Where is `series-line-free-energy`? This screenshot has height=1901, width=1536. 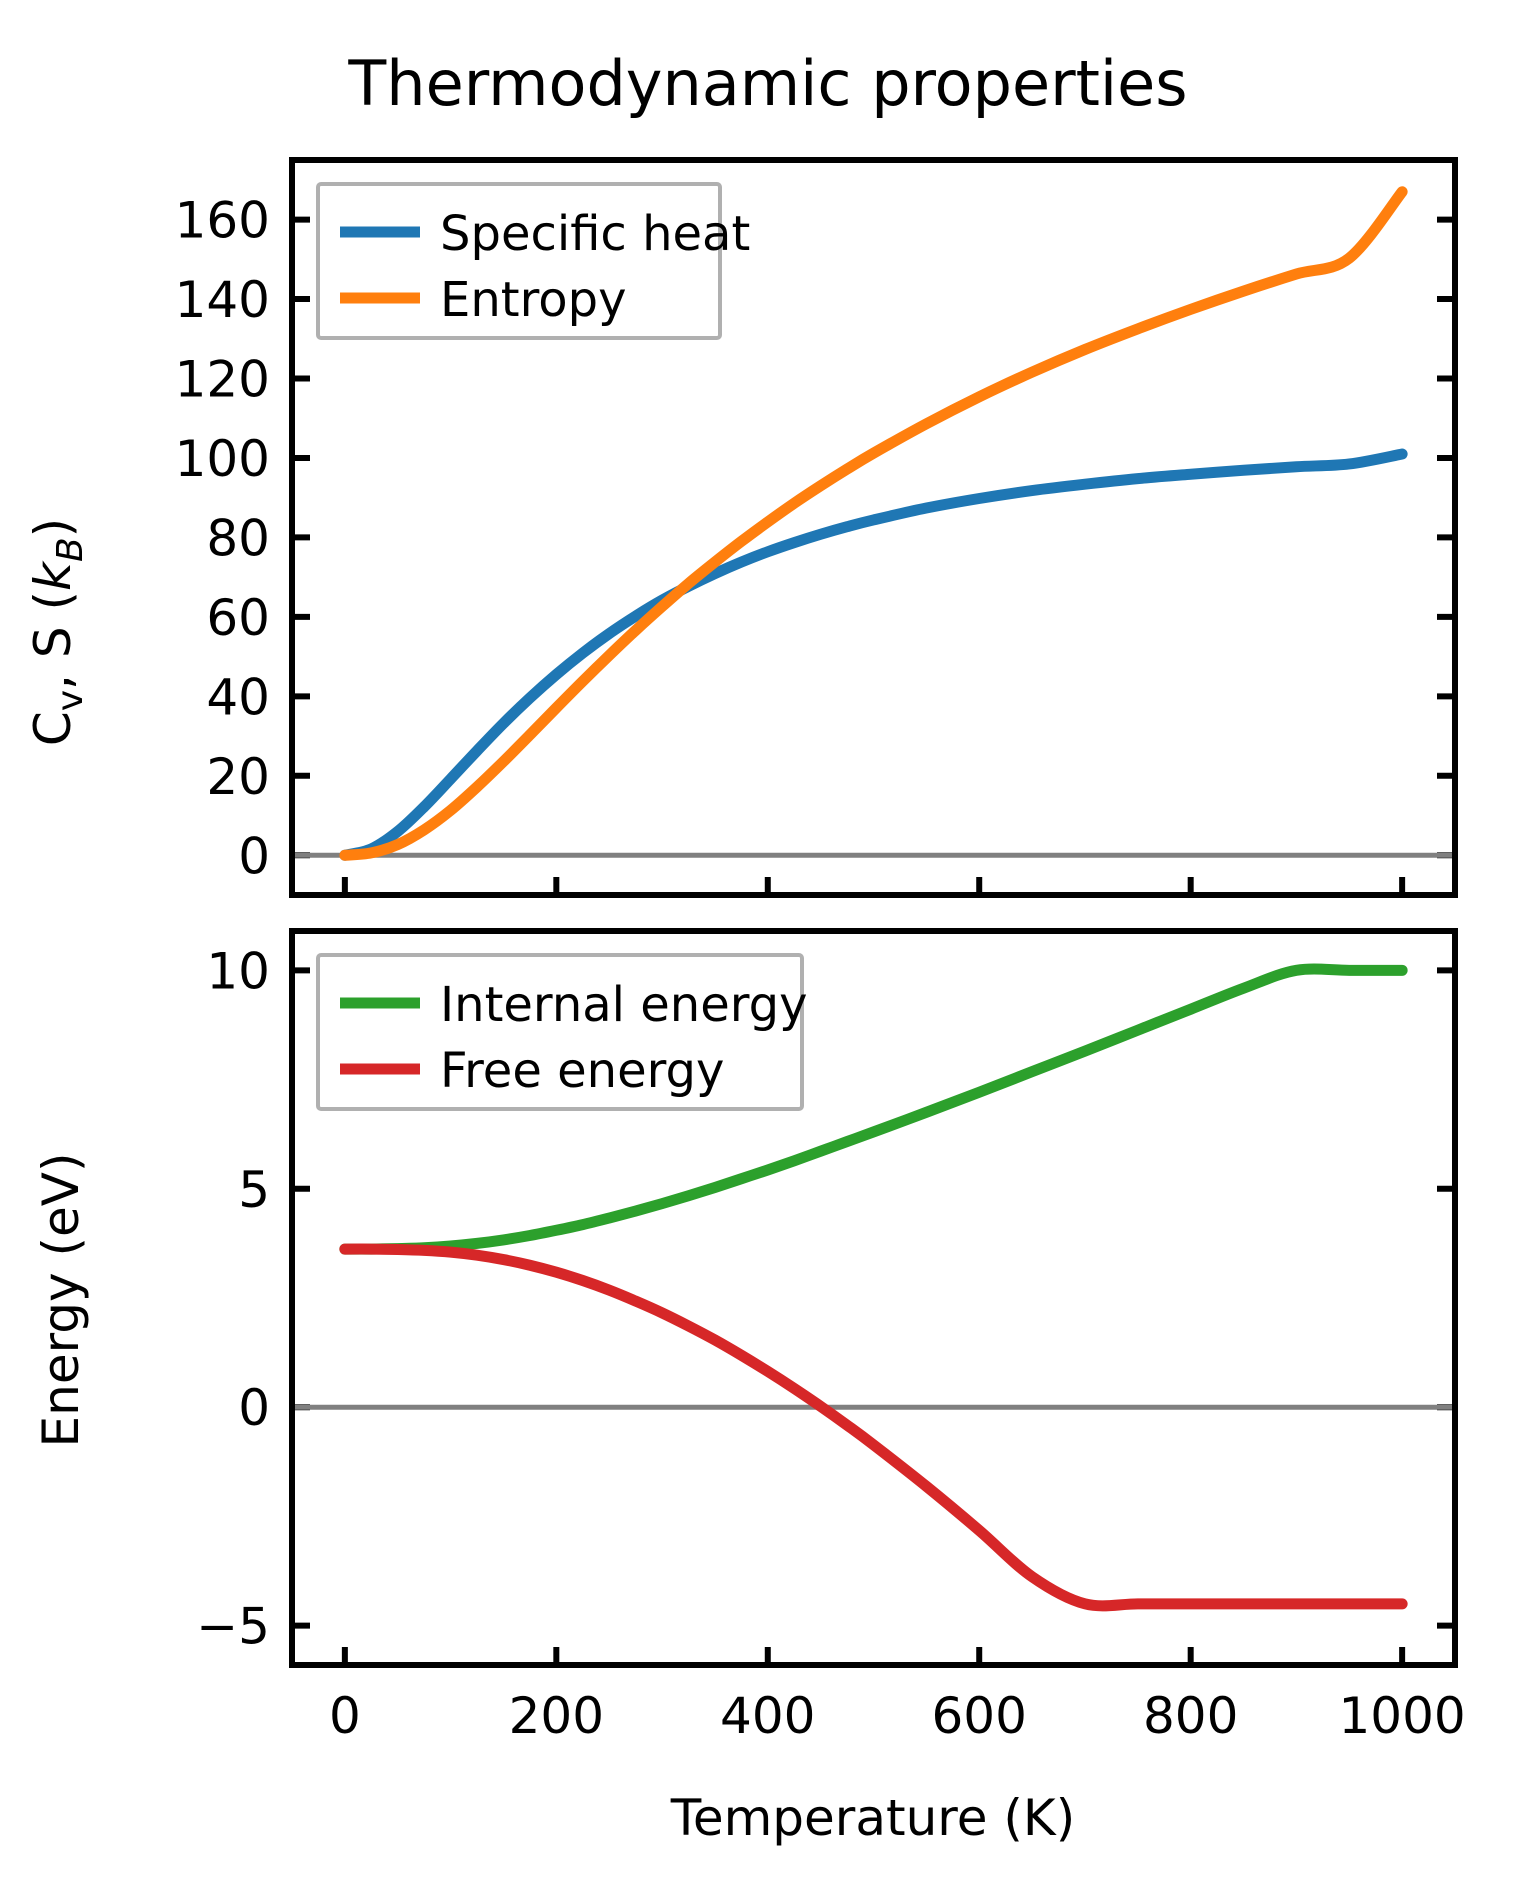 series-line-free-energy is located at coordinates (873, 1427).